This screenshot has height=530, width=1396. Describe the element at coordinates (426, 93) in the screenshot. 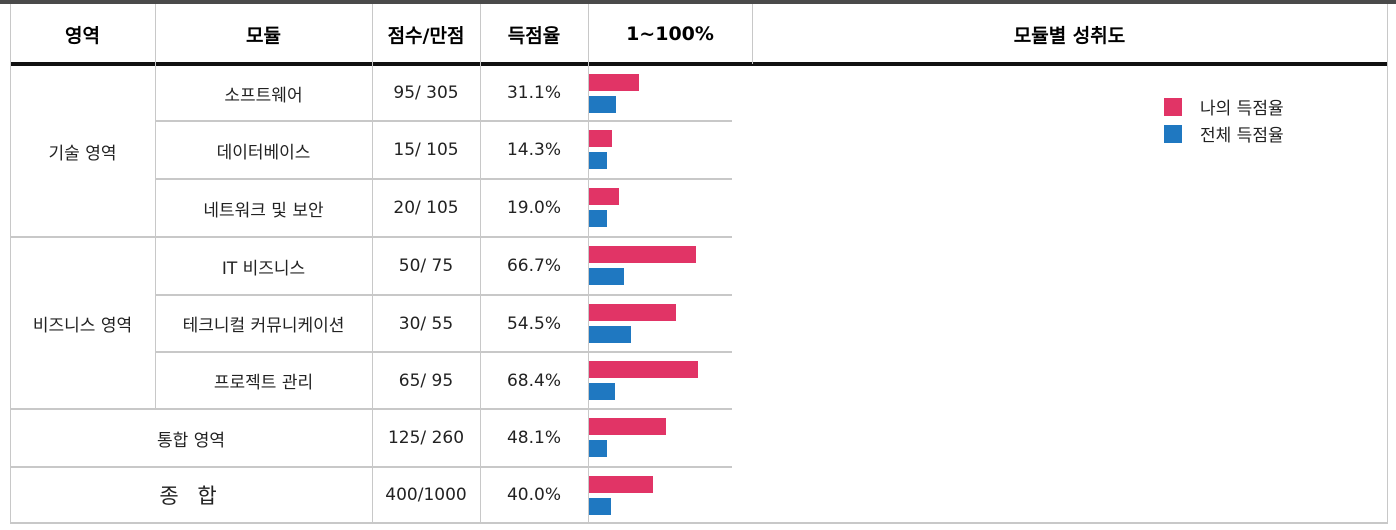

I see `score-software: 95/ 305` at that location.